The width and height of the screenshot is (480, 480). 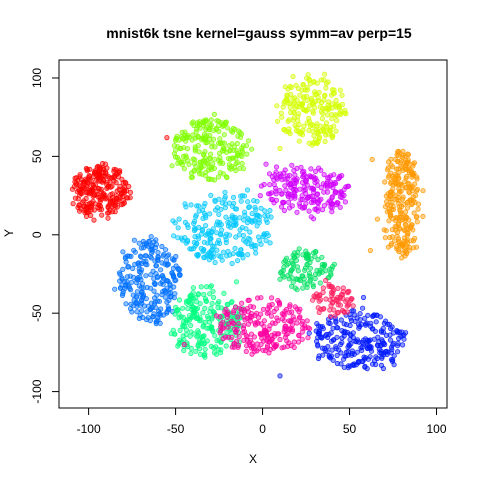 I want to click on x-tick-label: -100, so click(x=89, y=429).